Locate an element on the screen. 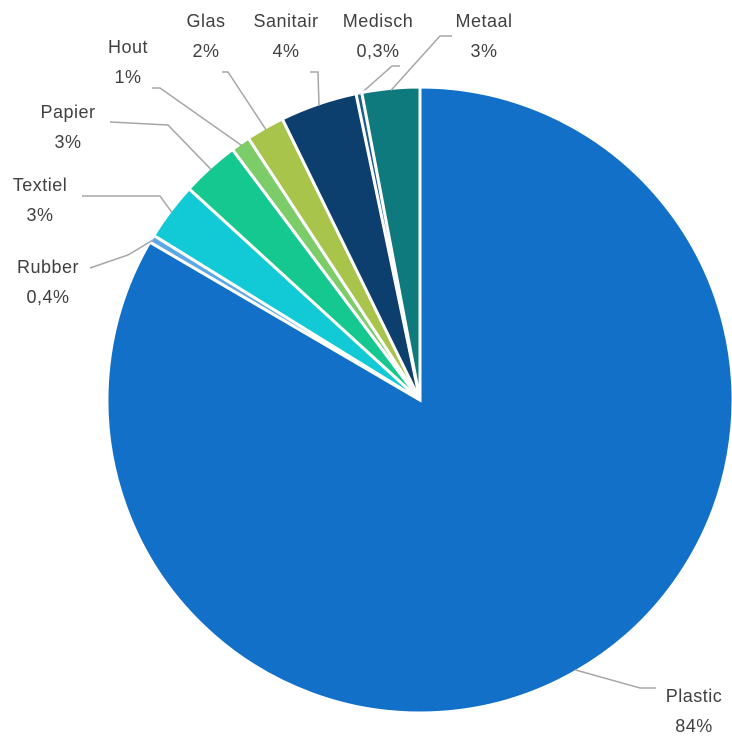 Image resolution: width=732 pixels, height=738 pixels. slice-label: Textiel is located at coordinates (40, 185).